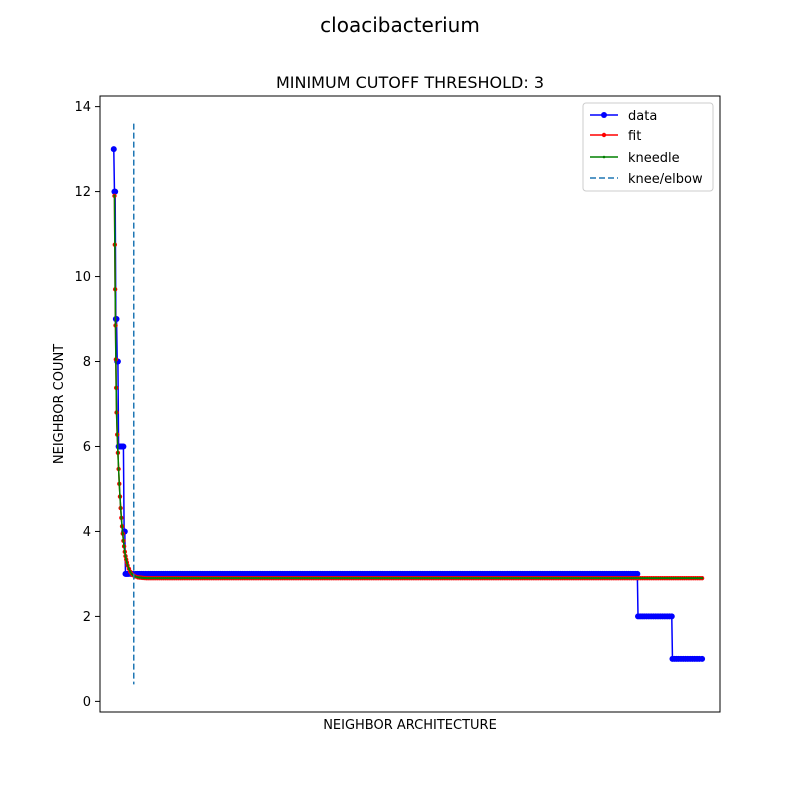  Describe the element at coordinates (654, 158) in the screenshot. I see `legend-label-kneedle: kneedle` at that location.